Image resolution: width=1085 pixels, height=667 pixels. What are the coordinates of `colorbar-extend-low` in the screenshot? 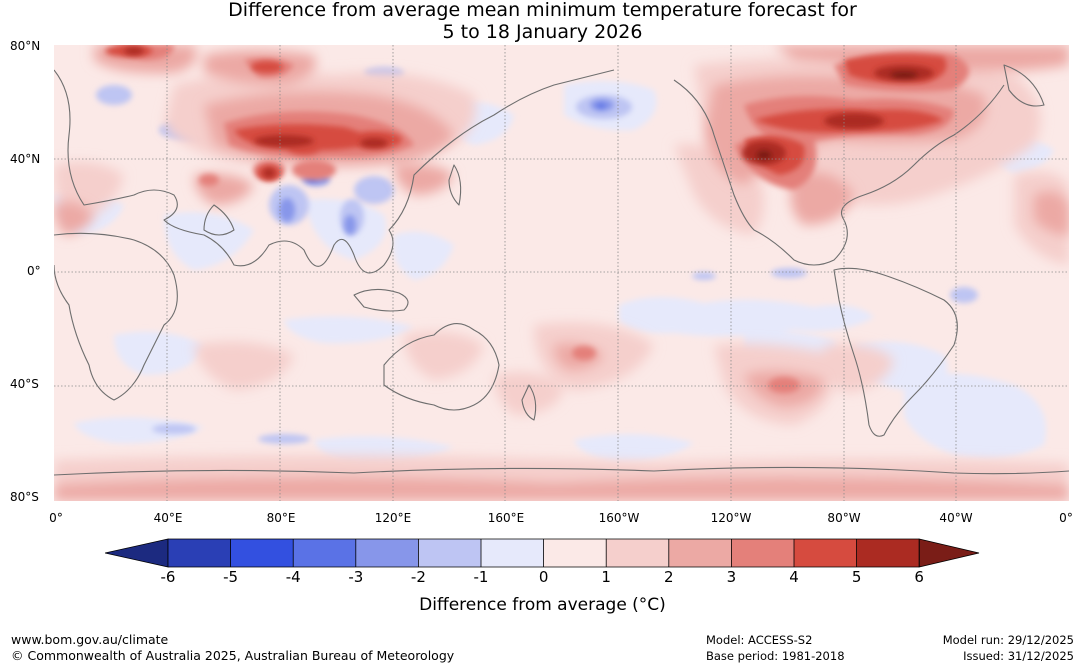 It's located at (137, 553).